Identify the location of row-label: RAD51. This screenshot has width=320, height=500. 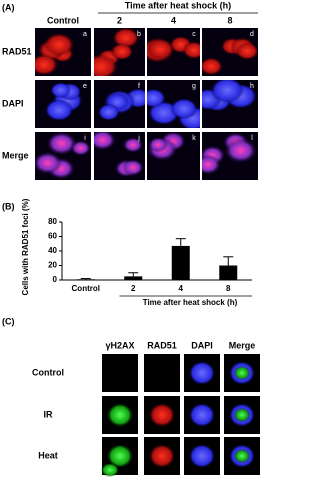
(17, 51).